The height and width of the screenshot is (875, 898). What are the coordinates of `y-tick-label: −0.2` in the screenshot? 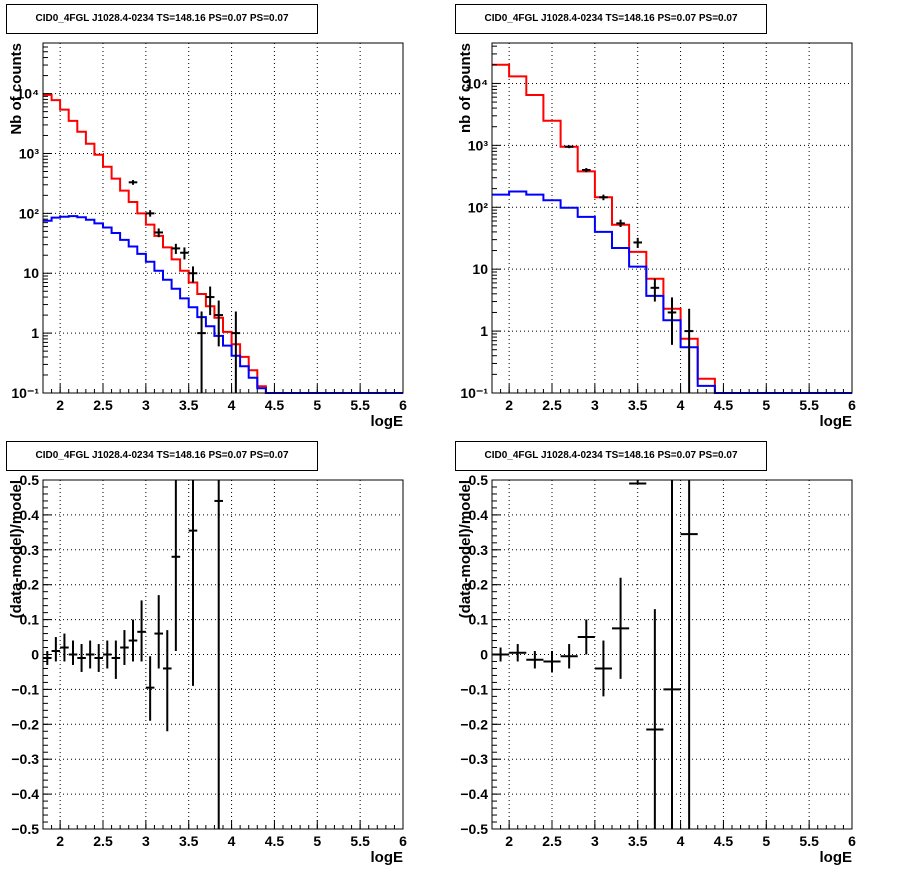 It's located at (474, 724).